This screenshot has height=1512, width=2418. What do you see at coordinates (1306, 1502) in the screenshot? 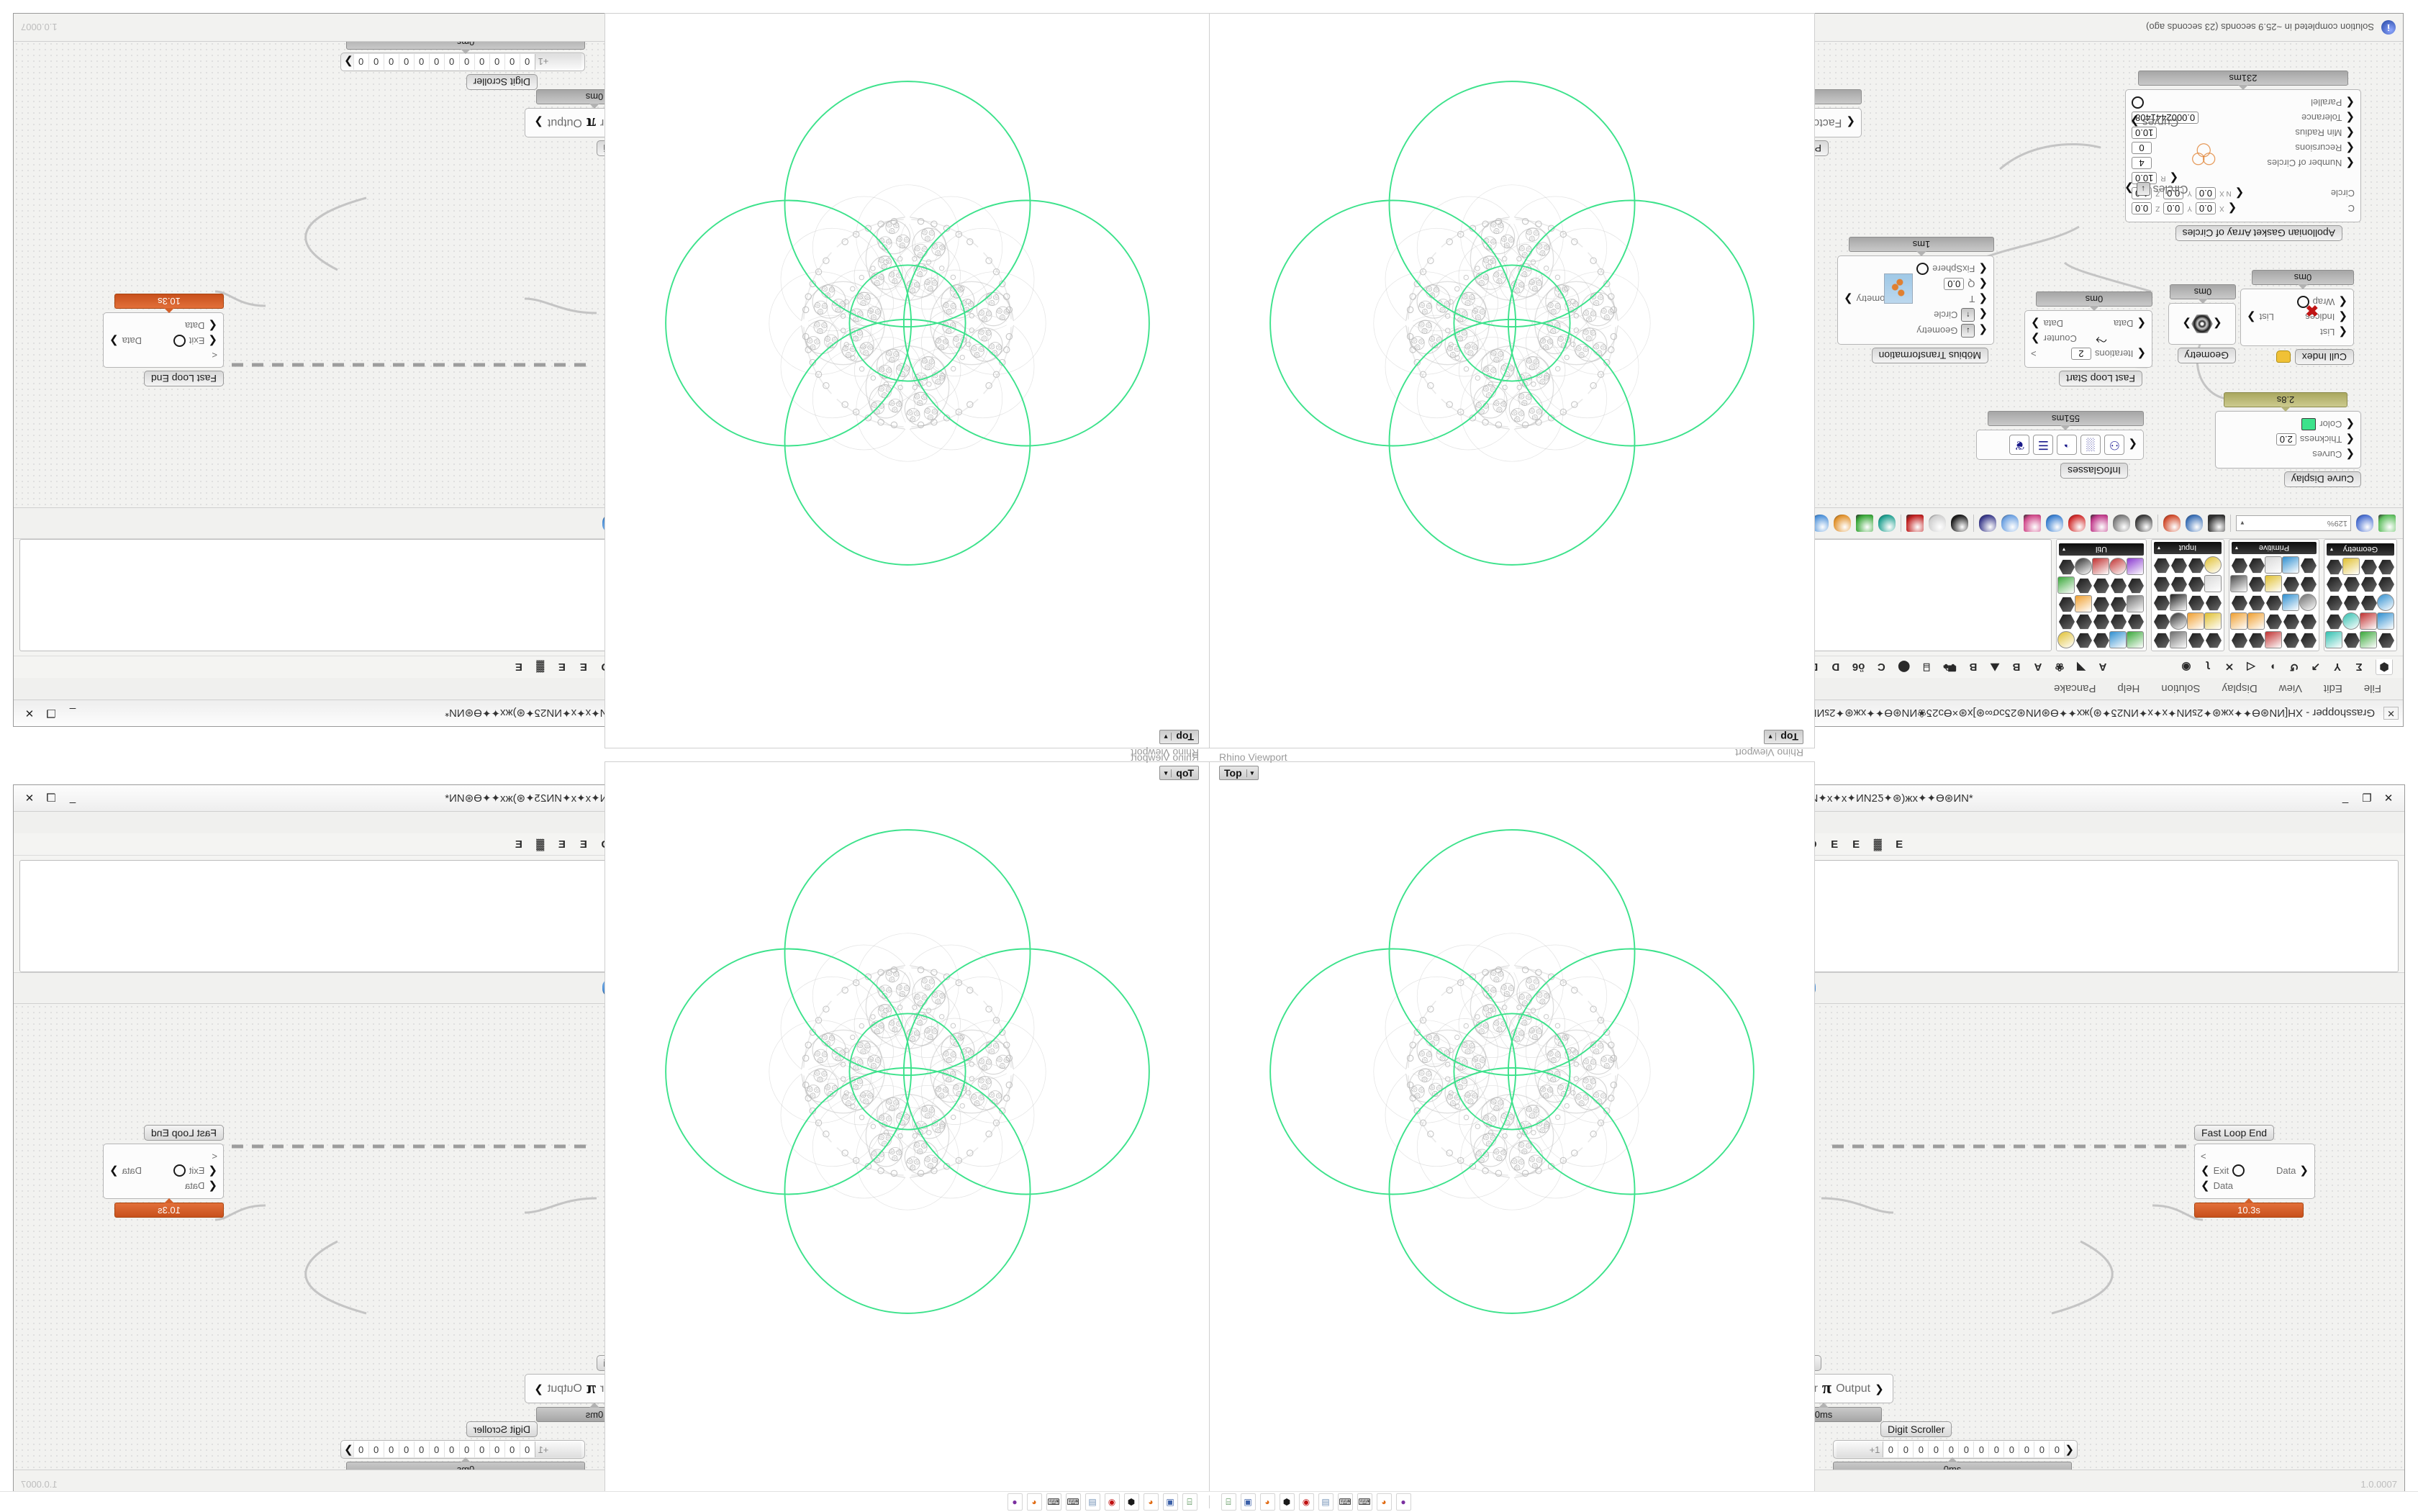
I see `taskbar-rhino-icon: ◉` at bounding box center [1306, 1502].